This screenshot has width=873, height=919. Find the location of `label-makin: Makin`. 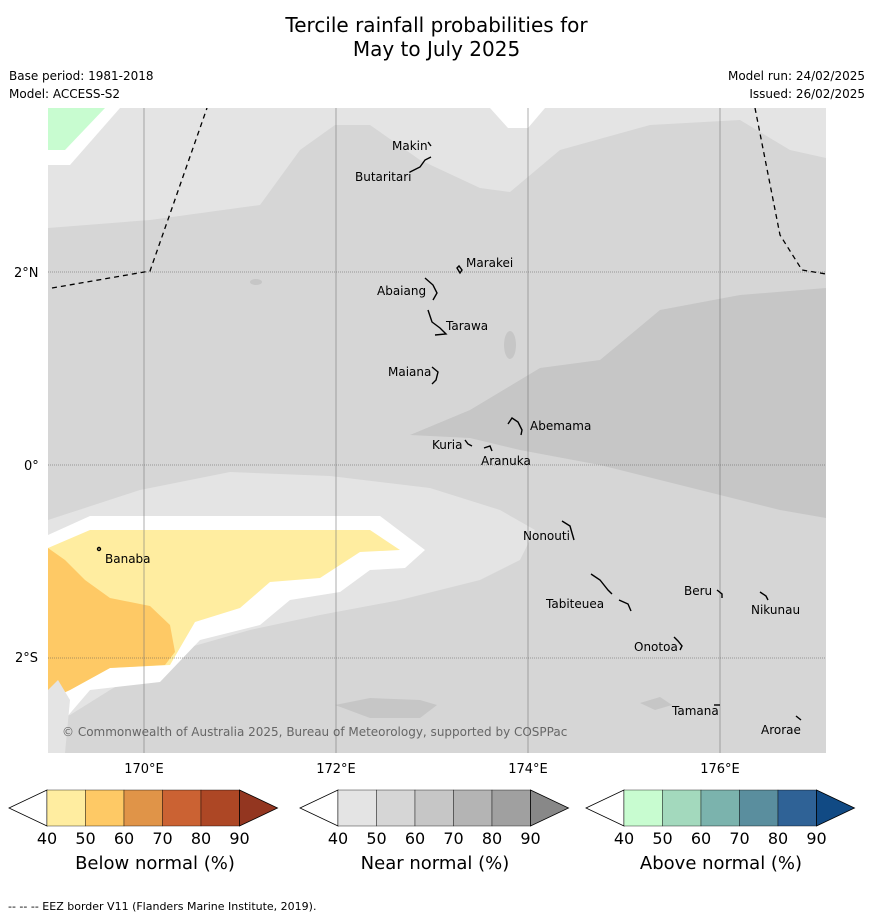

label-makin: Makin is located at coordinates (410, 146).